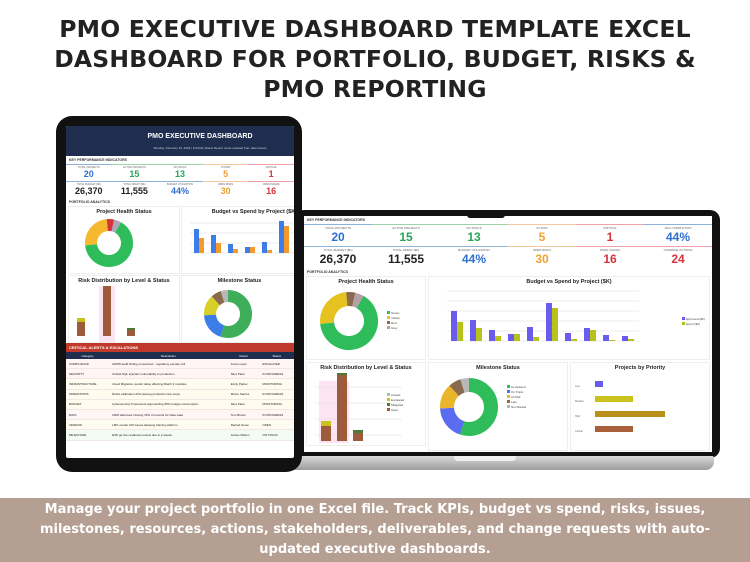 This screenshot has height=562, width=750. What do you see at coordinates (124, 309) in the screenshot?
I see `chart-risk-distribution: Risk Distribution by Level & Status` at bounding box center [124, 309].